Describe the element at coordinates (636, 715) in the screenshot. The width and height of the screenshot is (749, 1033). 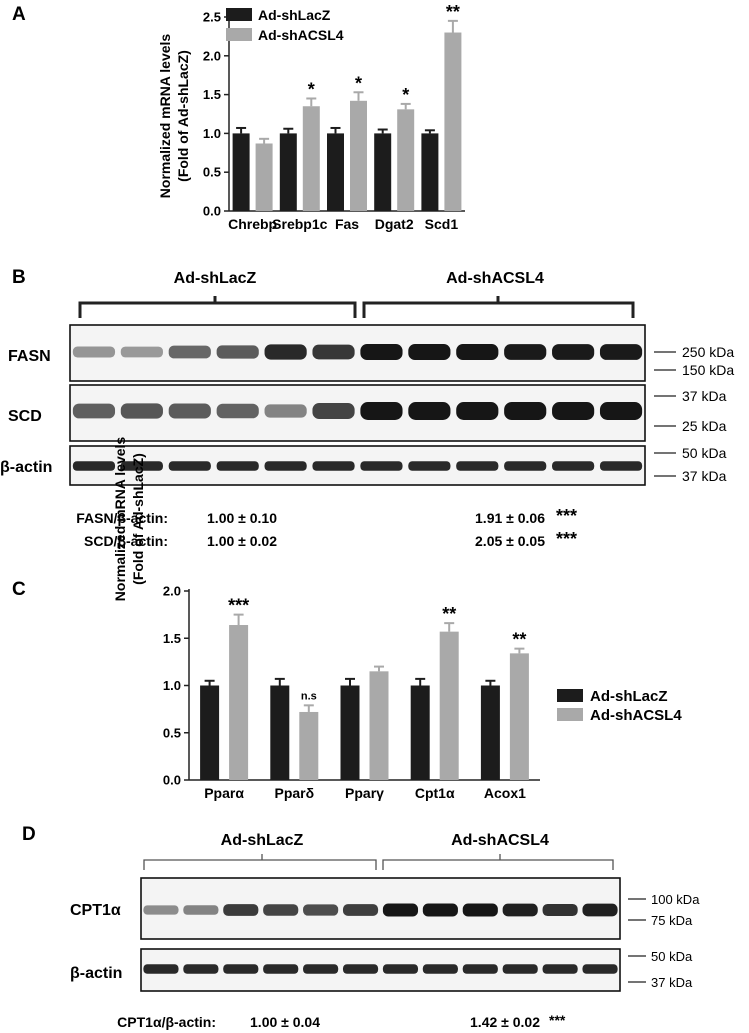
I see `legend-label-shacsl4-c: Ad-shACSL4` at that location.